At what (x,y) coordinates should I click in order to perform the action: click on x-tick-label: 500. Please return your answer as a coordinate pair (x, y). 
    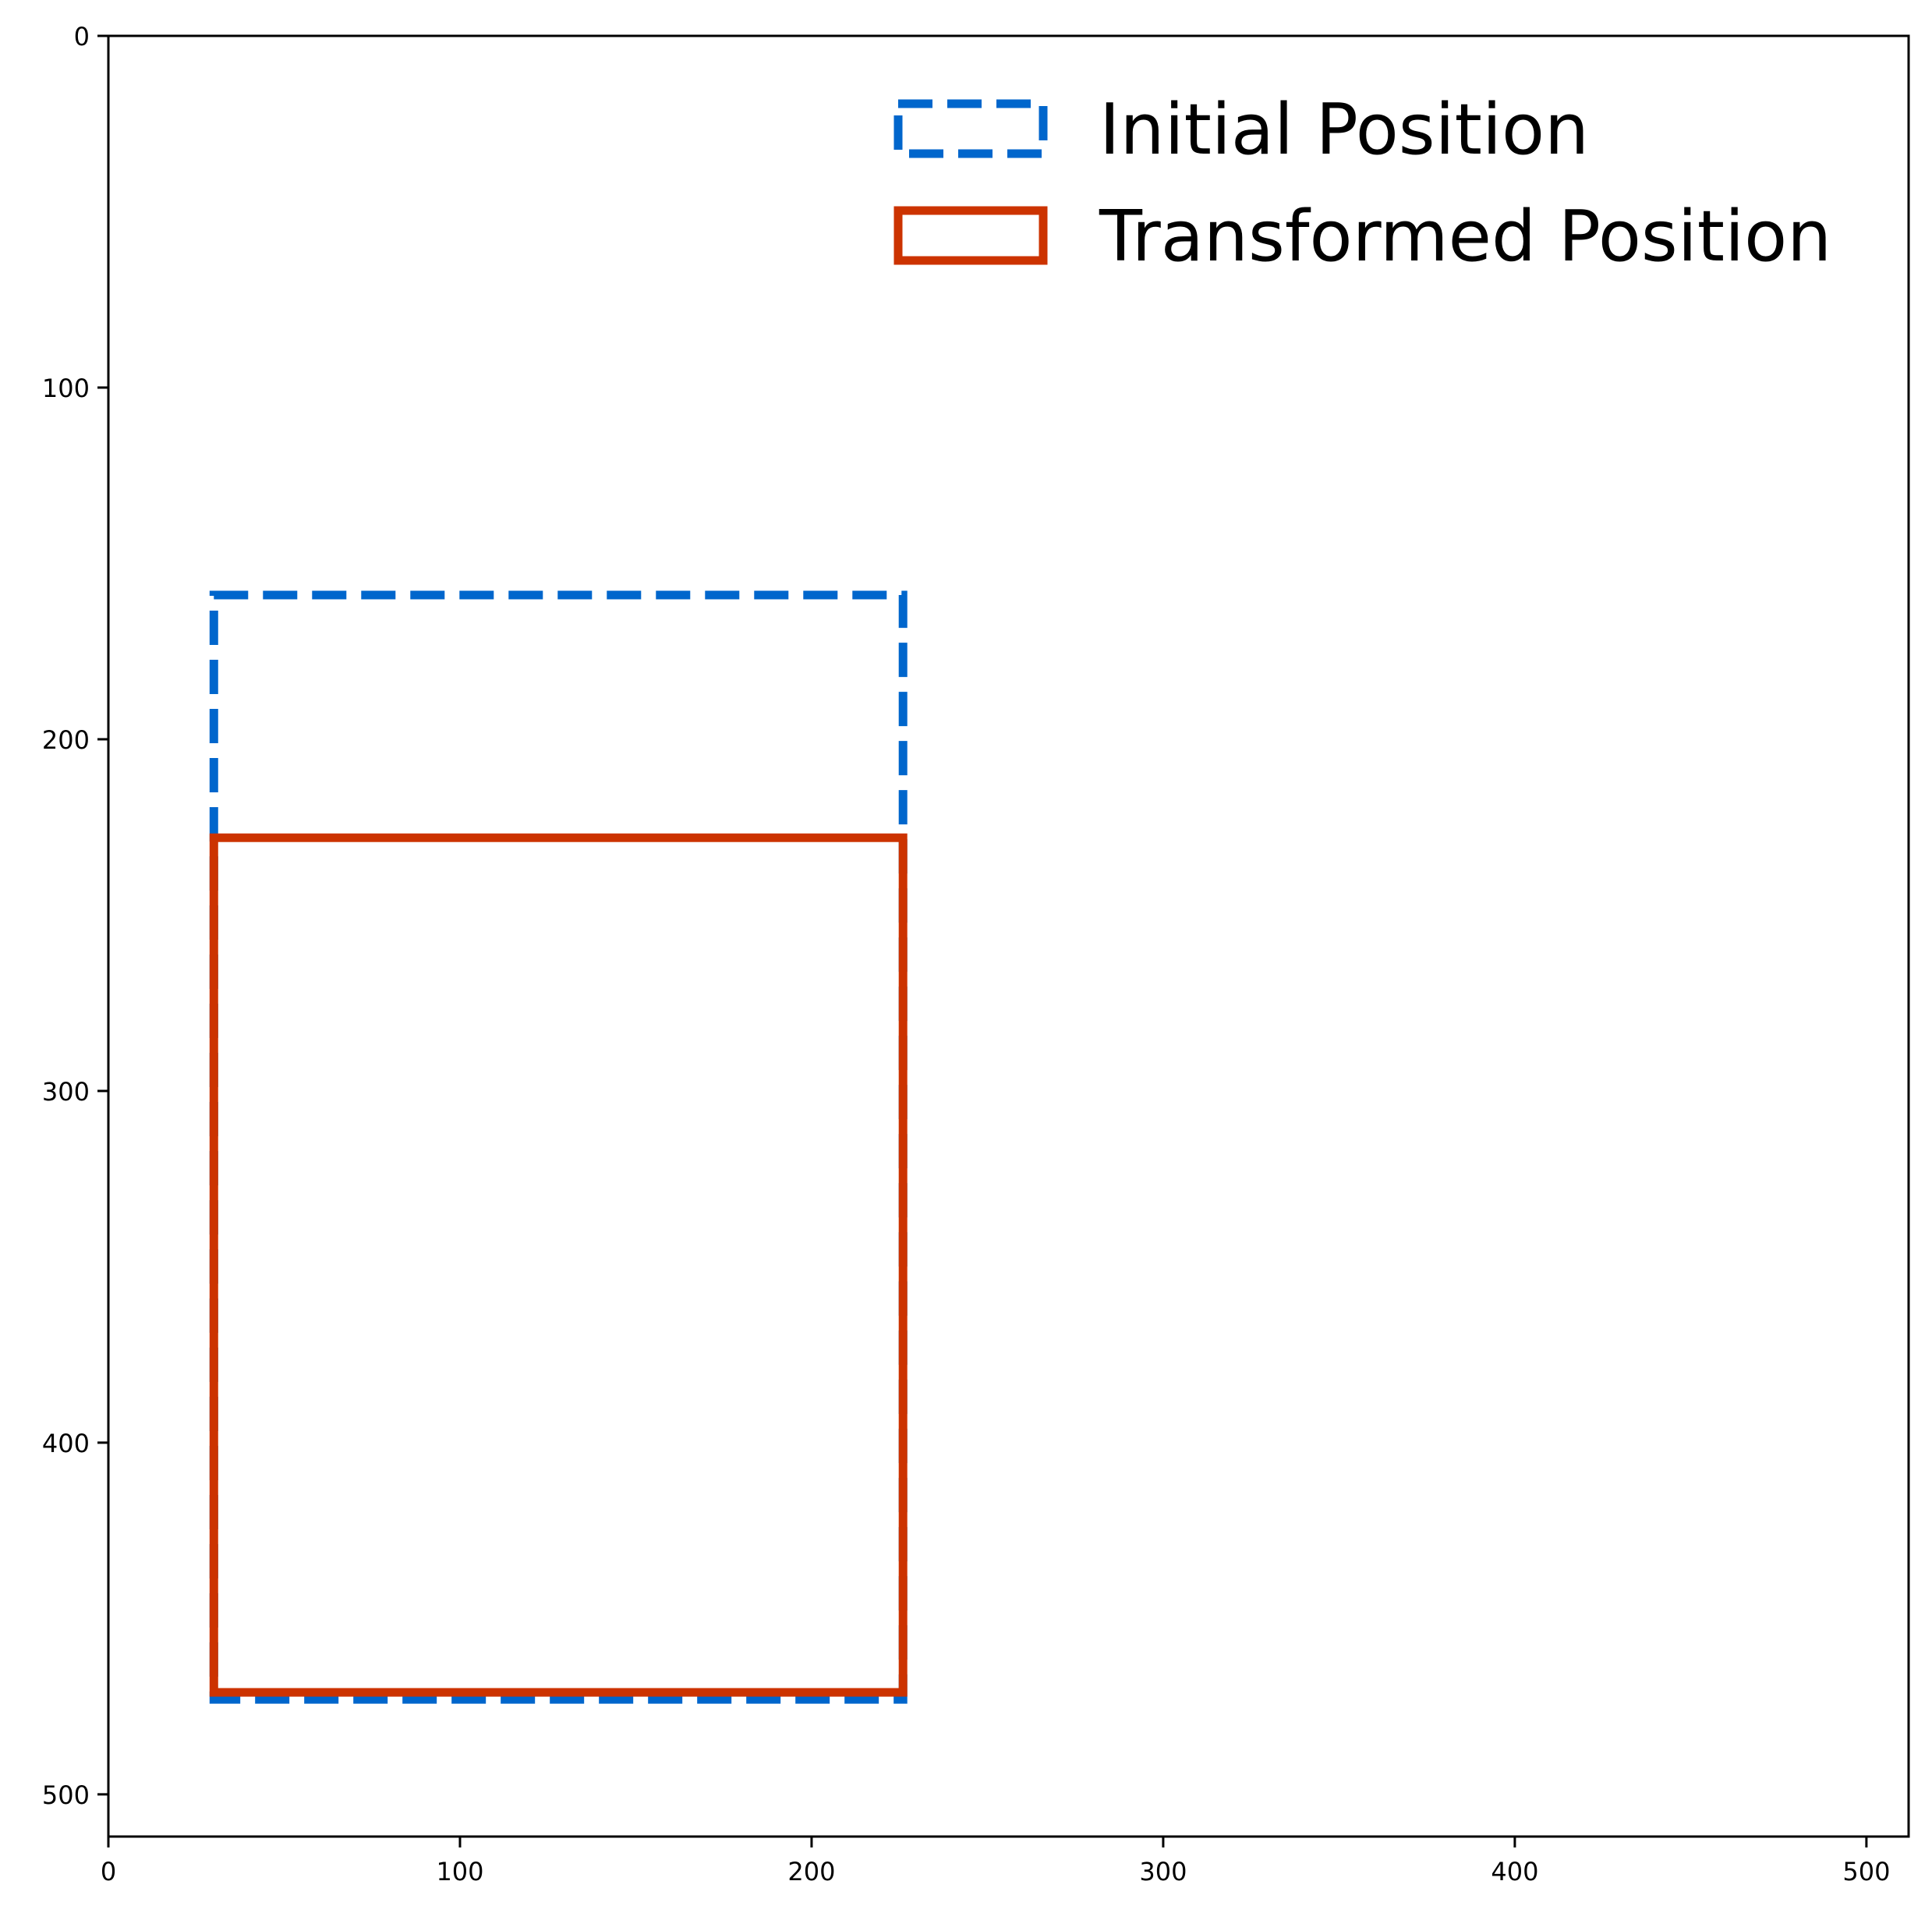
    Looking at the image, I should click on (1866, 1871).